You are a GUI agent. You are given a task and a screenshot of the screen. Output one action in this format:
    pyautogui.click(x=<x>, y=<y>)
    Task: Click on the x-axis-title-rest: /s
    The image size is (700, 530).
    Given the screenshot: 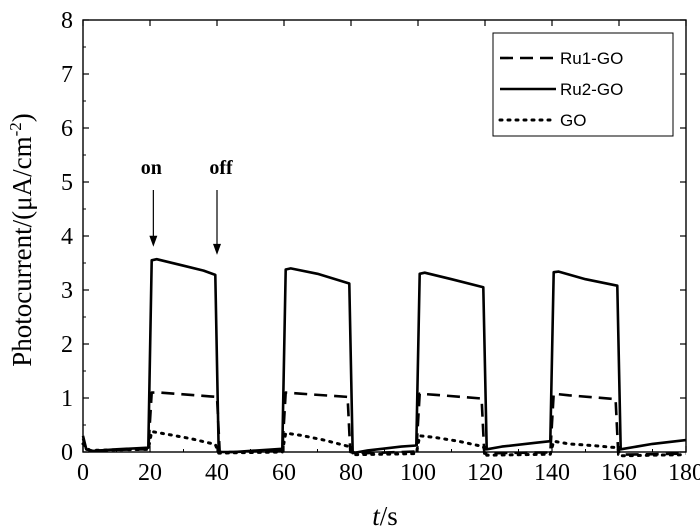 What is the action you would take?
    pyautogui.click(x=389, y=515)
    